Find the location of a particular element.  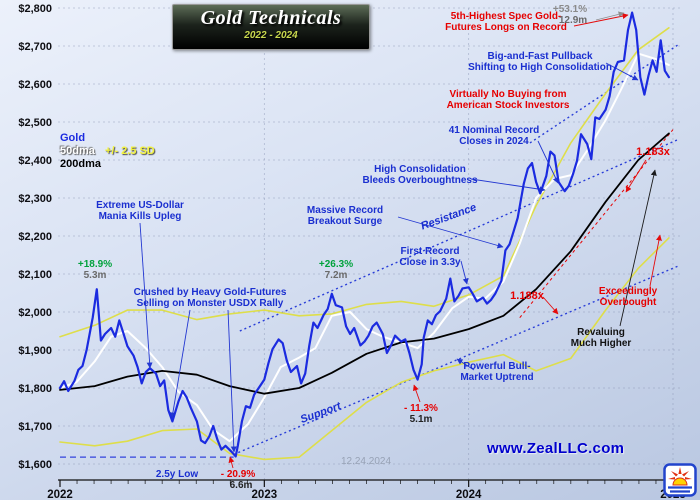

x-axis-label: 2023 is located at coordinates (265, 494).